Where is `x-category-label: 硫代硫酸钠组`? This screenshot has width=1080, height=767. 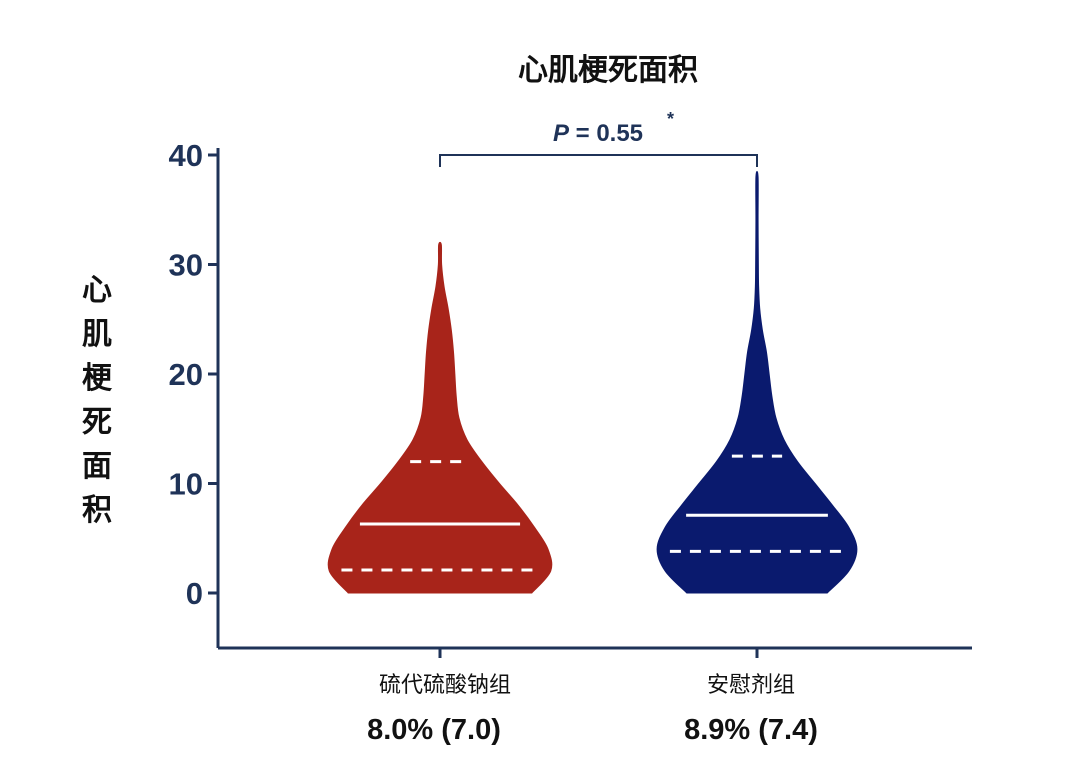 x-category-label: 硫代硫酸钠组 is located at coordinates (445, 685).